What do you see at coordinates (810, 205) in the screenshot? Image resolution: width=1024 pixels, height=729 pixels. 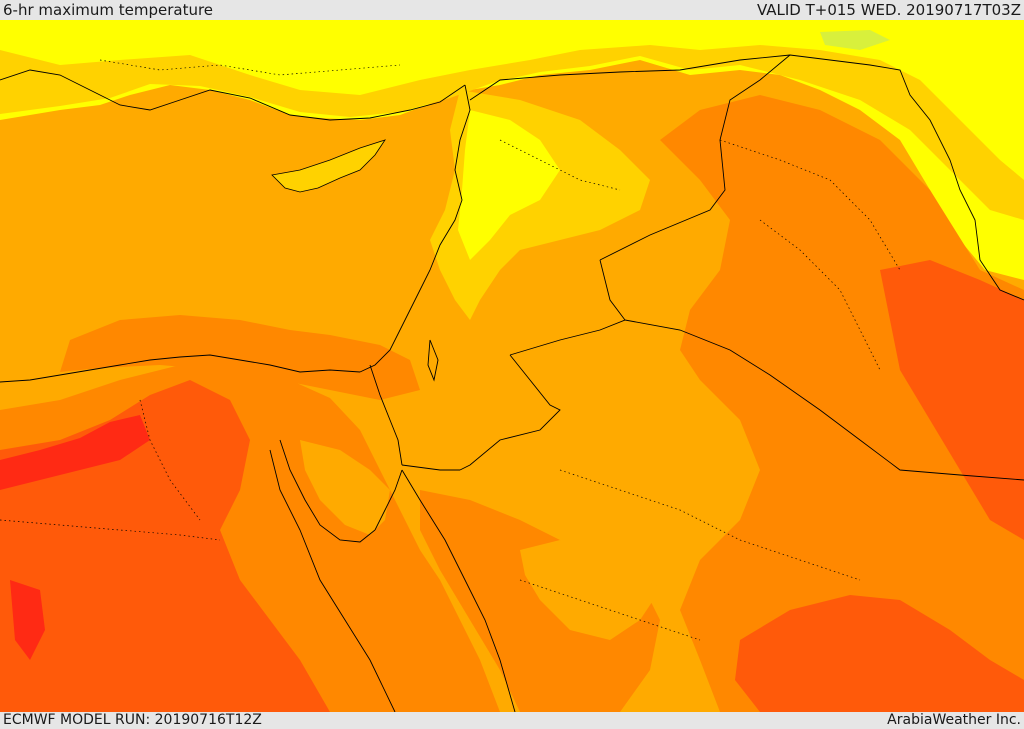 I see `province-line-east` at bounding box center [810, 205].